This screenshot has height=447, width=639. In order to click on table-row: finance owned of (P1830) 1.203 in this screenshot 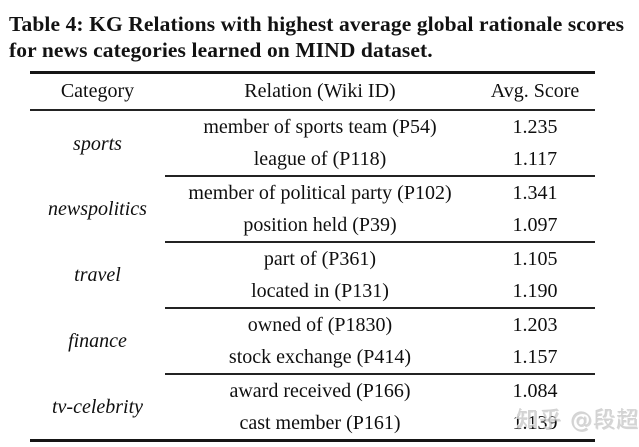, I will do `click(312, 330)`.